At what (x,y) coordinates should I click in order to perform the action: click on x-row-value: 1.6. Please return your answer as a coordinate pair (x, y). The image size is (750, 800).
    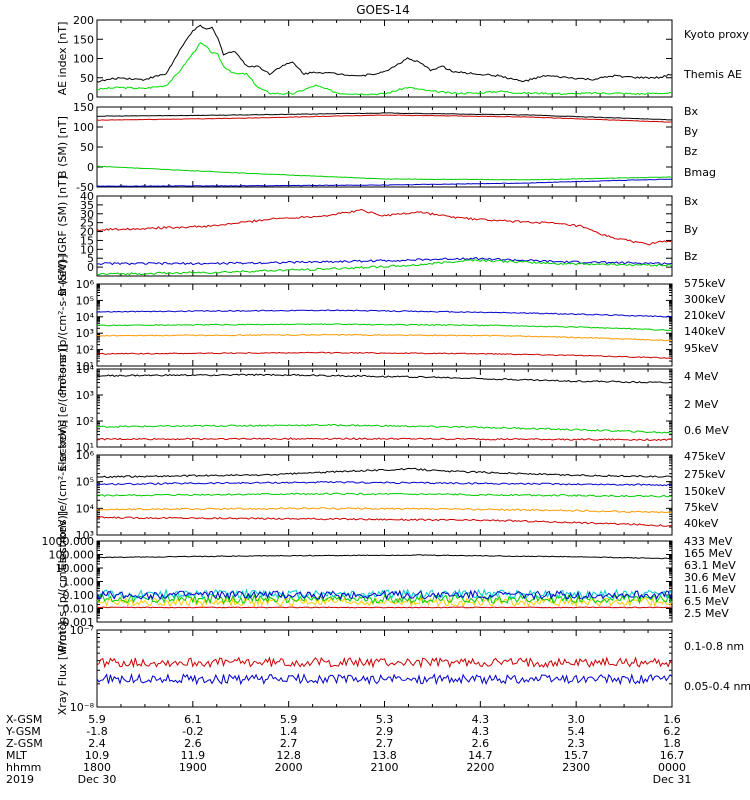
    Looking at the image, I should click on (672, 719).